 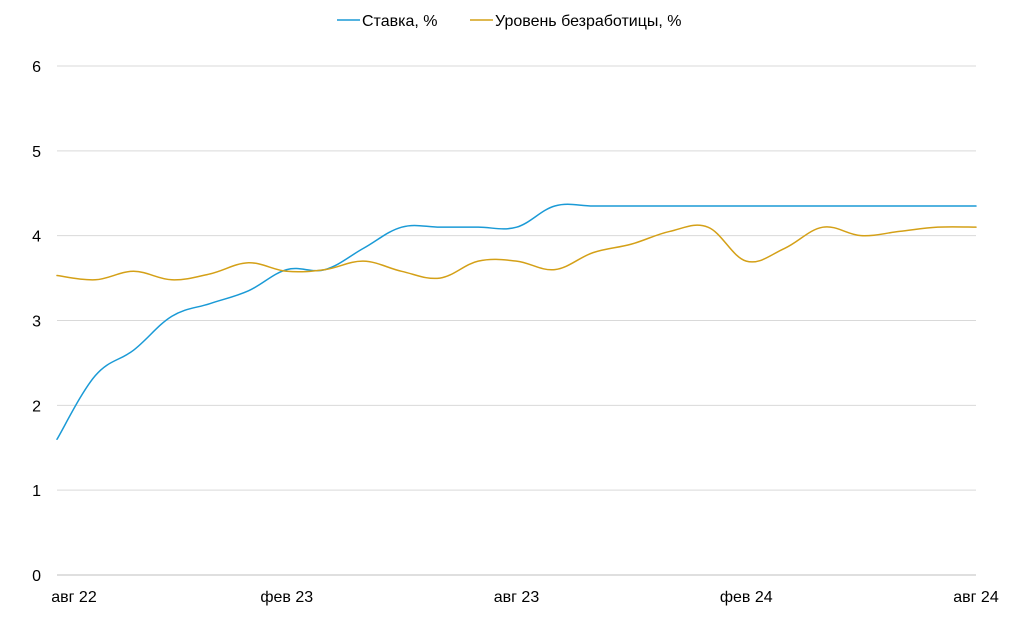 What do you see at coordinates (36, 237) in the screenshot?
I see `y-tick-label: 4` at bounding box center [36, 237].